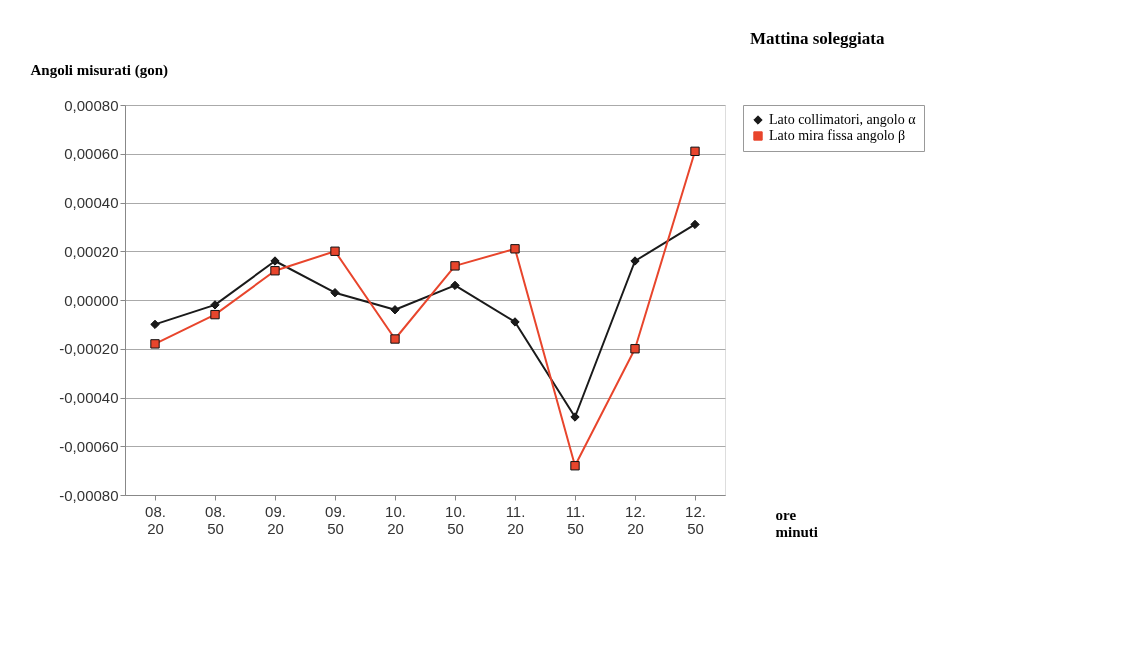 The image size is (1127, 656). What do you see at coordinates (215, 519) in the screenshot?
I see `x-tick-label: 08.50` at bounding box center [215, 519].